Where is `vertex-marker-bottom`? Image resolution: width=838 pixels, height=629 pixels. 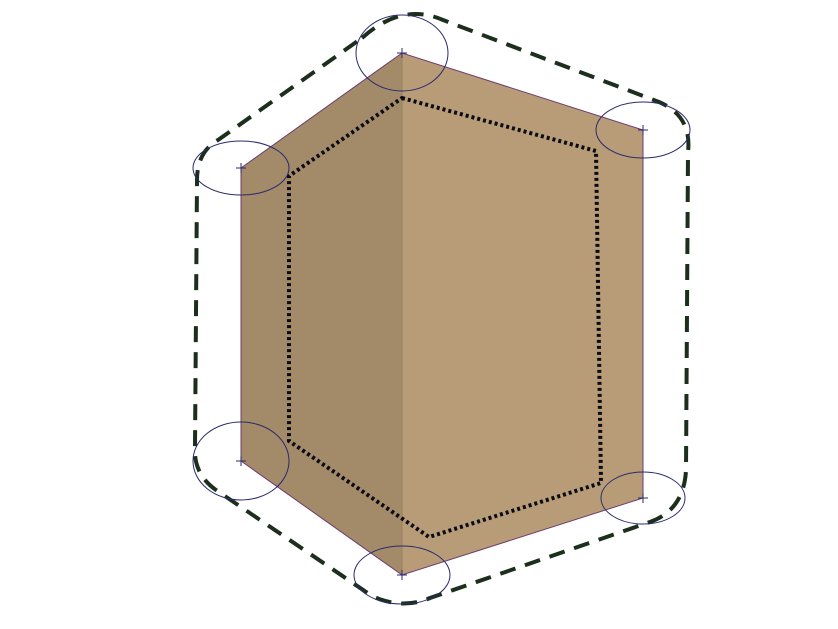 vertex-marker-bottom is located at coordinates (402, 575).